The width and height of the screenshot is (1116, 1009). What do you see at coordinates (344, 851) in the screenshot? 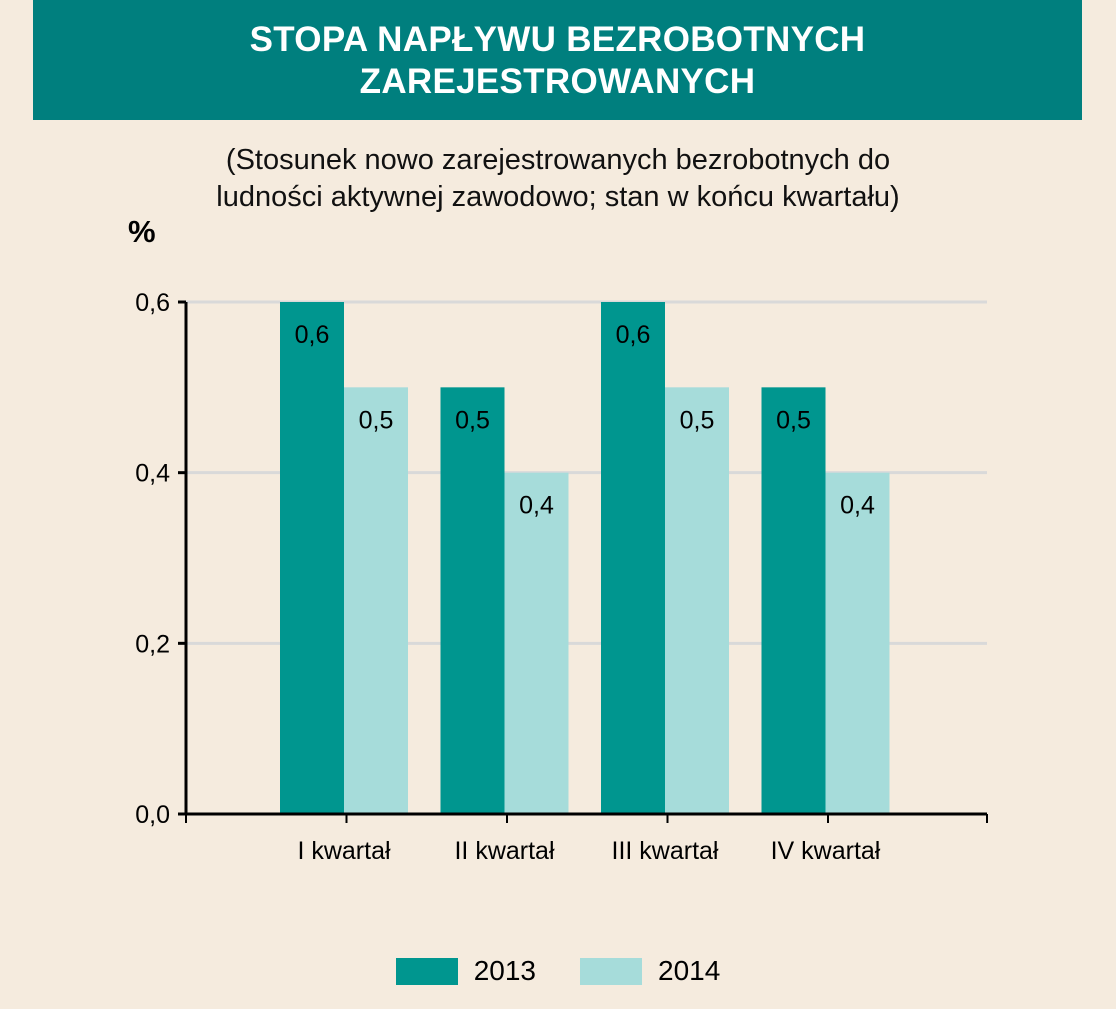
I see `x-tick-label: I kwartał` at bounding box center [344, 851].